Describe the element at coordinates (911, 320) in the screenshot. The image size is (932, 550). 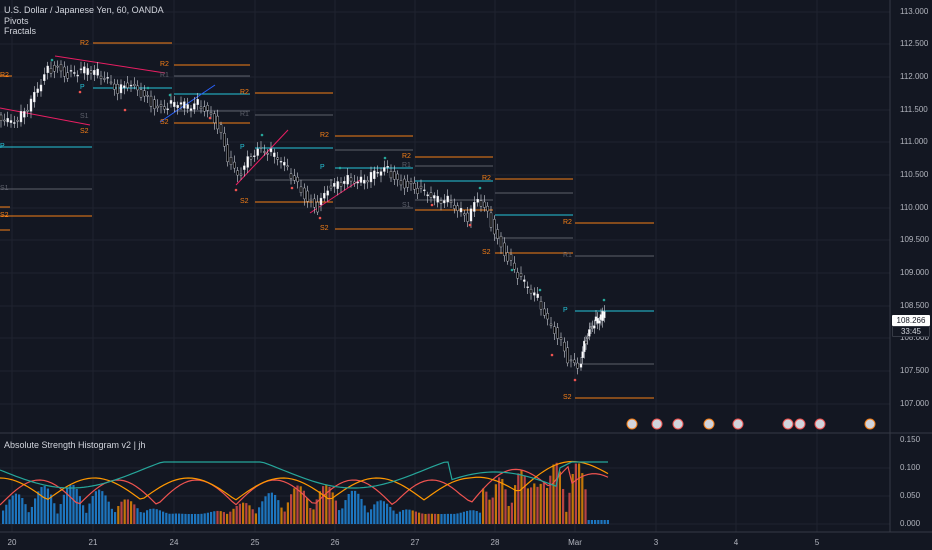
I see `current-price-badge: 108.266` at that location.